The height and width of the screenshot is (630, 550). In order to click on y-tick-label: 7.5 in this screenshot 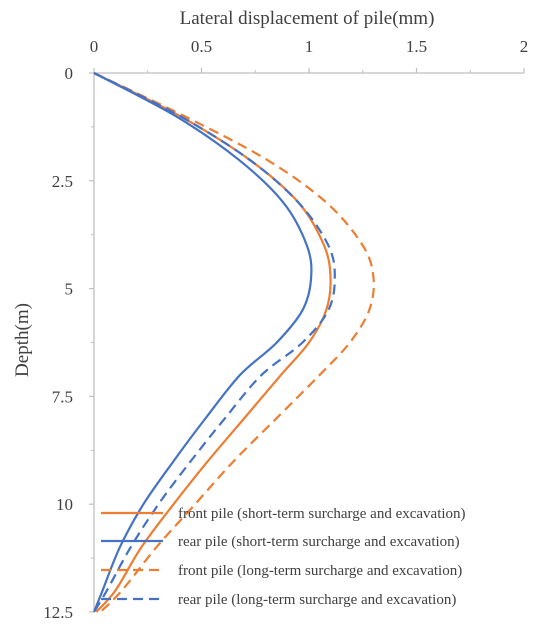, I will do `click(62, 396)`.